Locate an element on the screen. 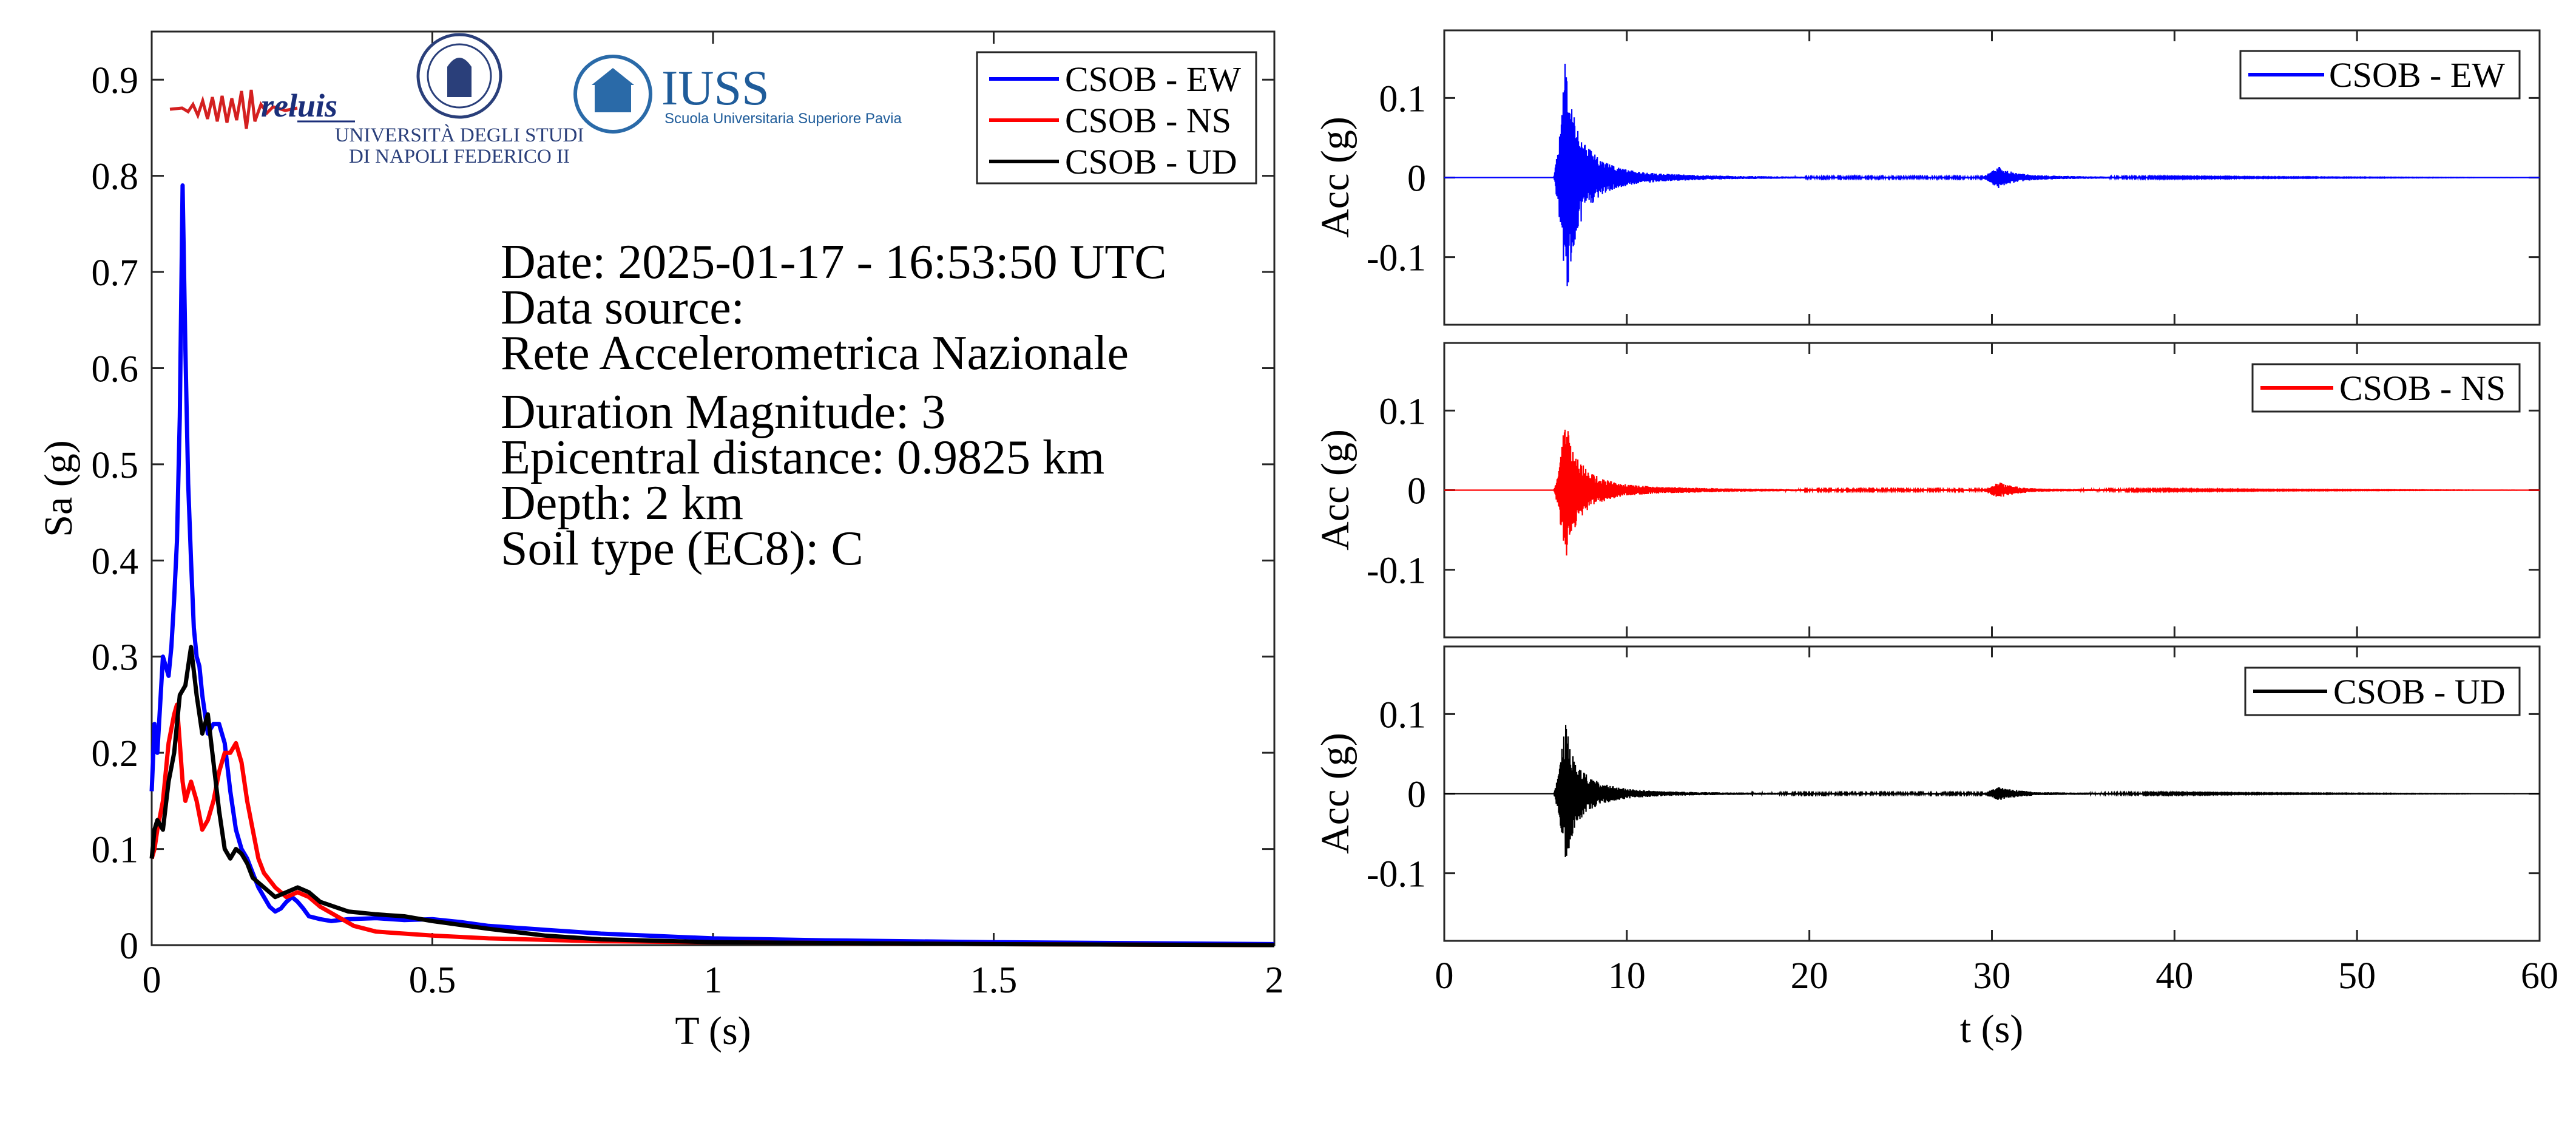 The width and height of the screenshot is (2576, 1126). iuss-wordmark: IUSS is located at coordinates (715, 87).